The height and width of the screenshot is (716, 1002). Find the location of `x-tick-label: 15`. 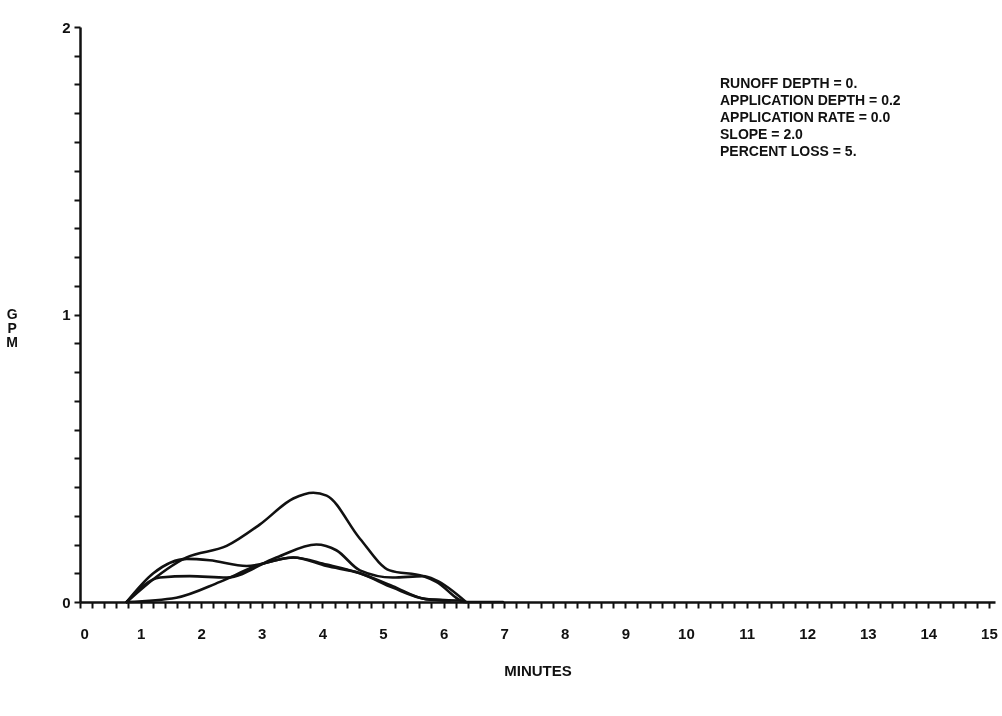

x-tick-label: 15 is located at coordinates (989, 633).